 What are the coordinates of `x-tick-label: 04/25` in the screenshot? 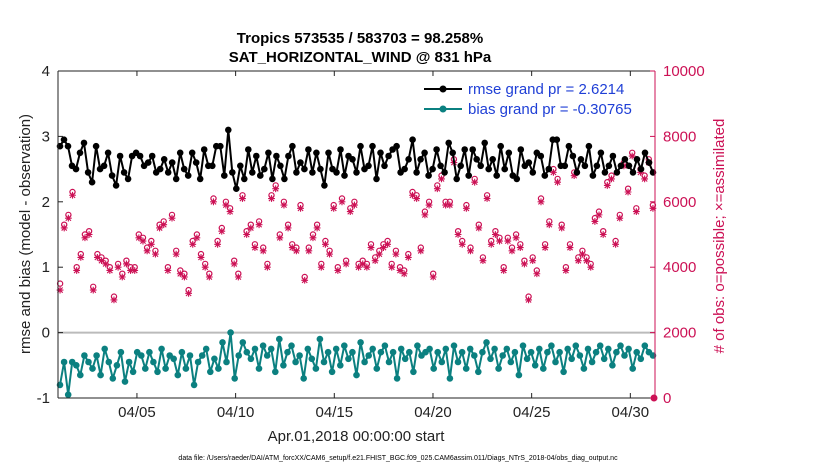 It's located at (532, 412).